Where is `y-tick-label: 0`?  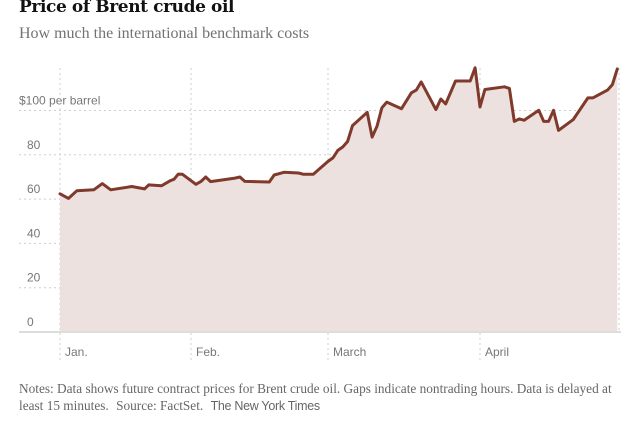 y-tick-label: 0 is located at coordinates (30, 322).